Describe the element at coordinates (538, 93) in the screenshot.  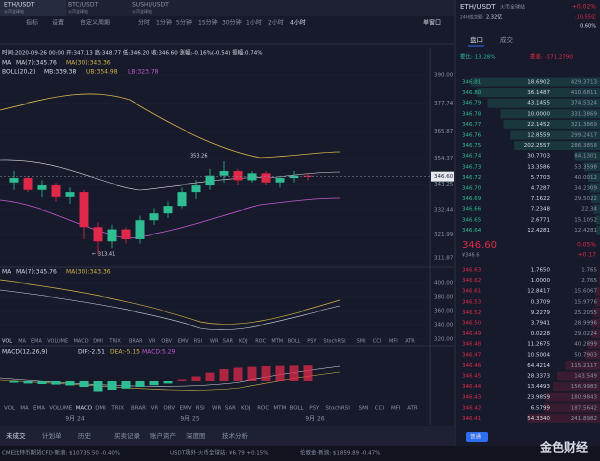
I see `book-amount: 36.1487` at that location.